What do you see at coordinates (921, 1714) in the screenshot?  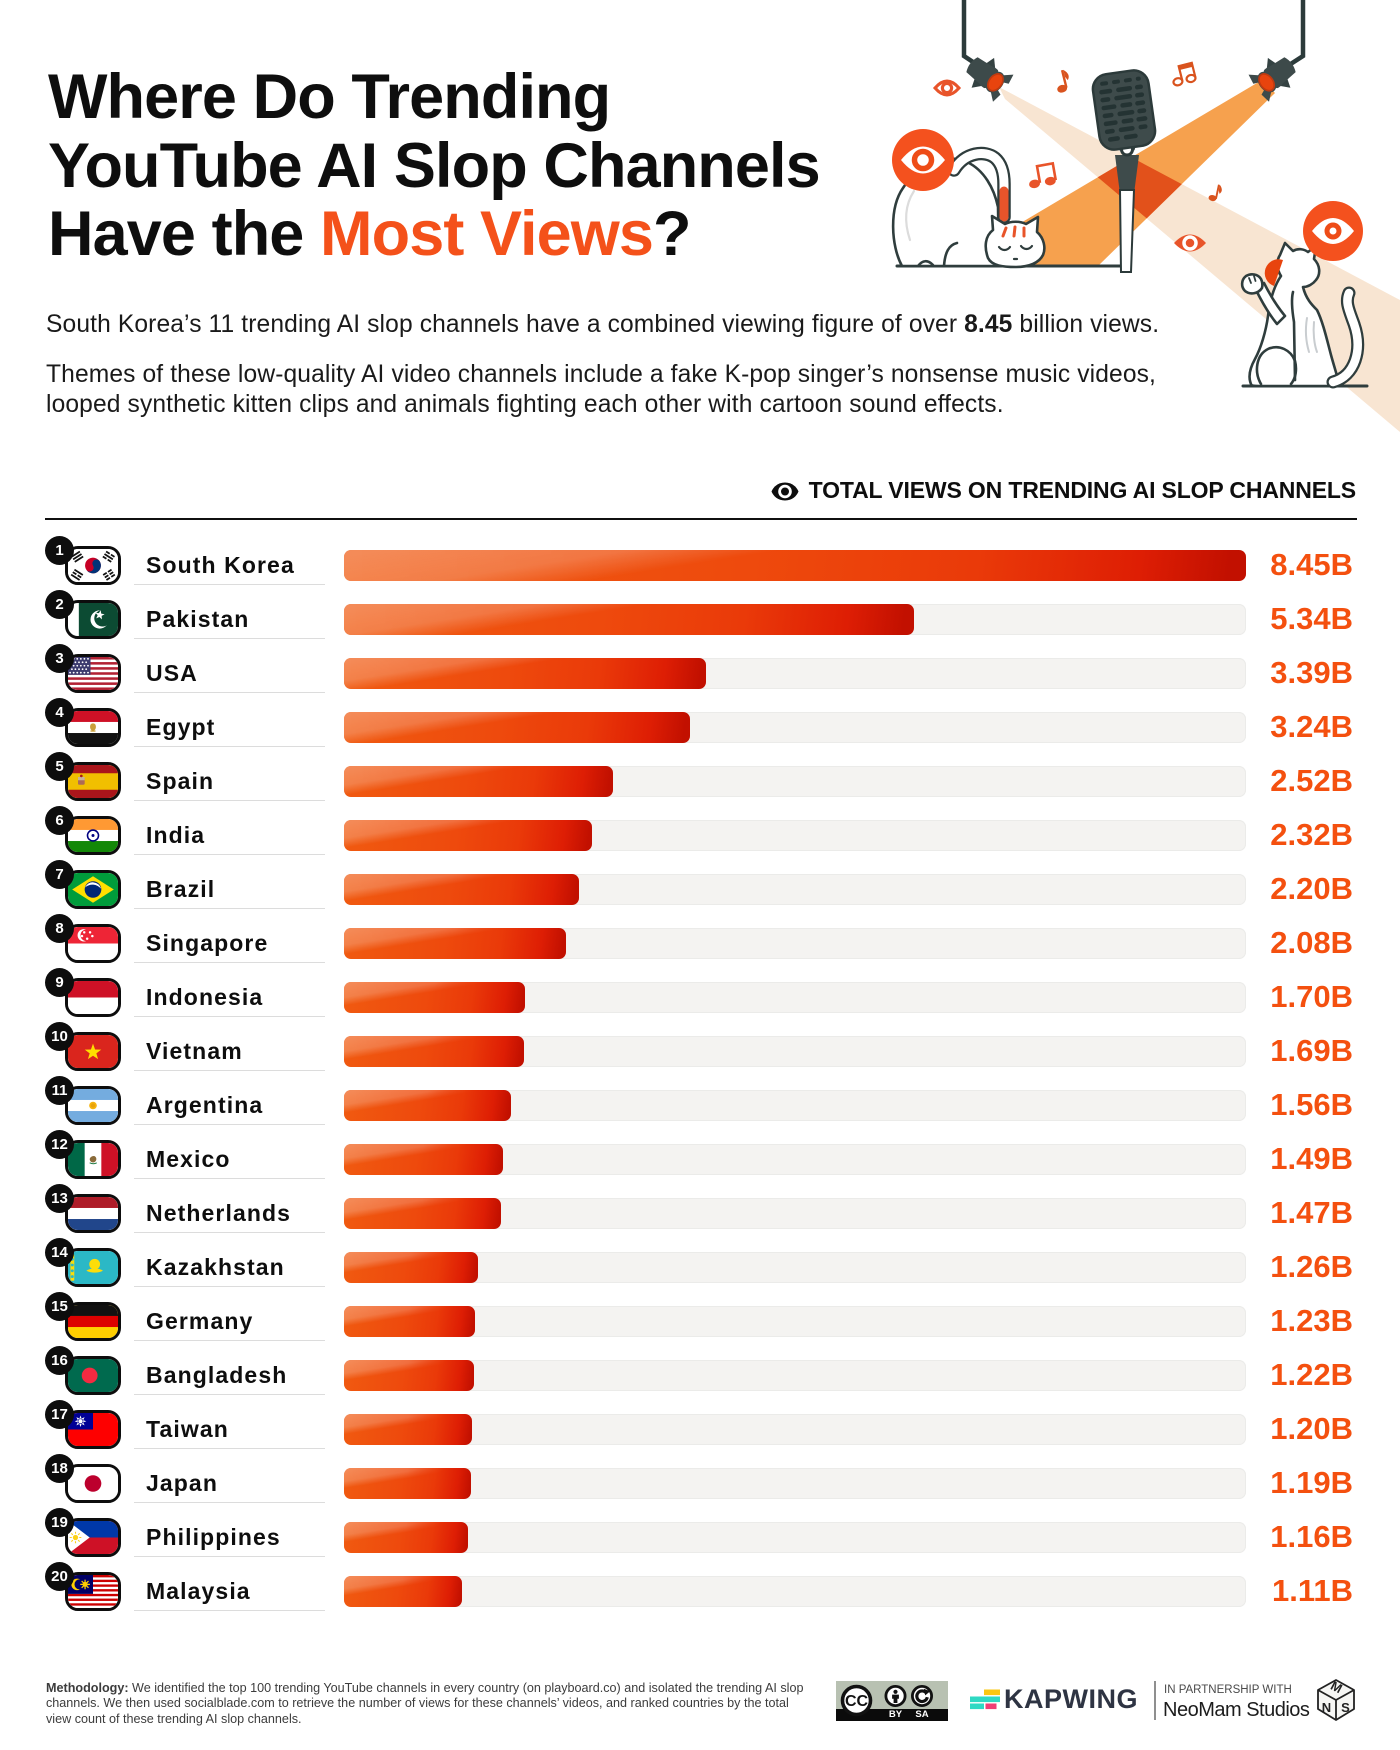 I see `svg-text: SA` at bounding box center [921, 1714].